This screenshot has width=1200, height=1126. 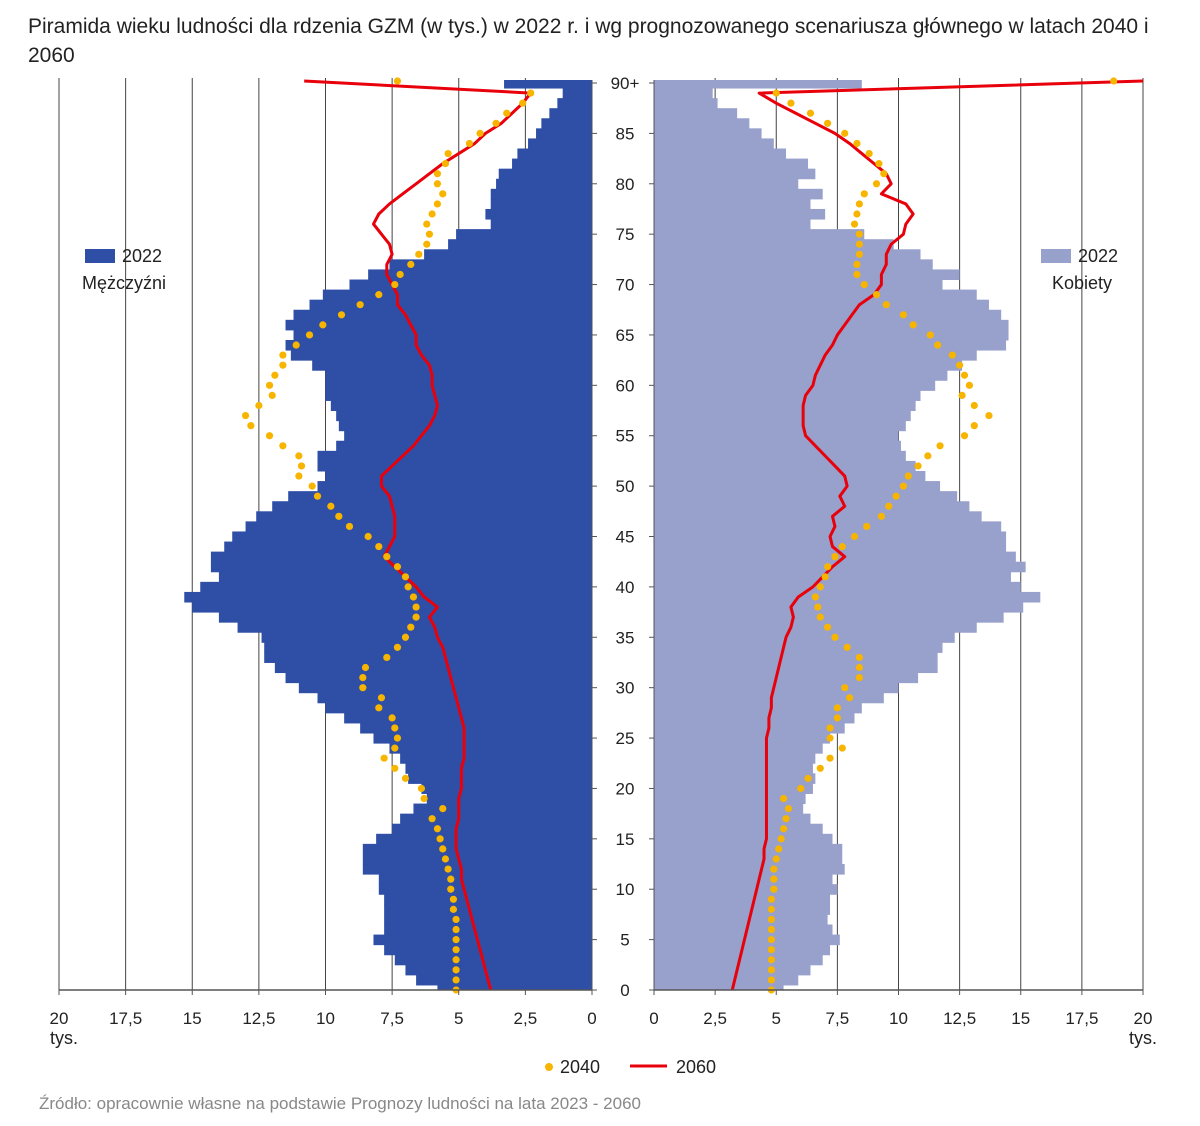 I want to click on age-tick-label: 55, so click(x=625, y=436).